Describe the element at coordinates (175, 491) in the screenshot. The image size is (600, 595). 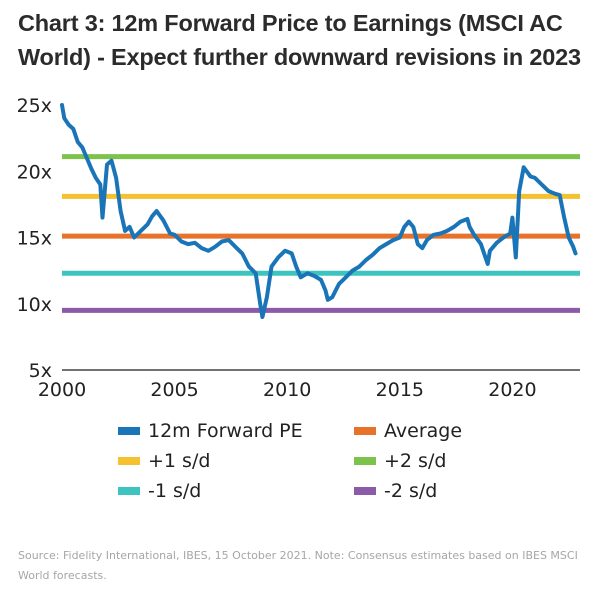
I see `legend-label: -1 s/d` at that location.